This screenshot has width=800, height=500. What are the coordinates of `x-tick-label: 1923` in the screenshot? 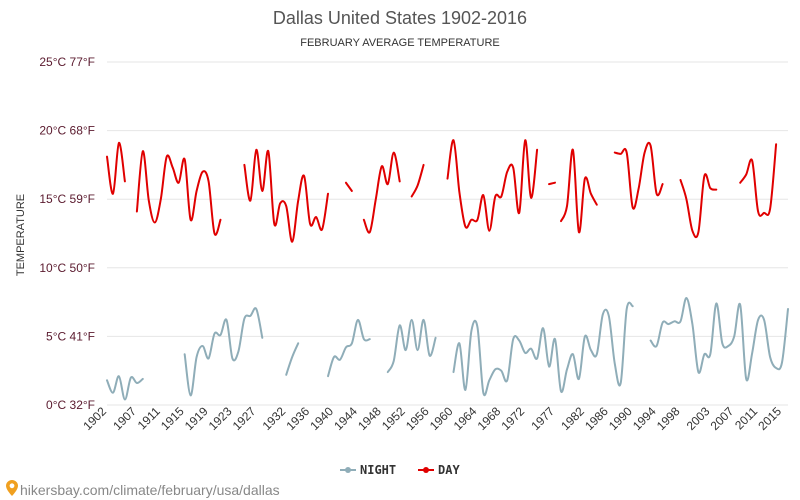 It's located at (220, 418).